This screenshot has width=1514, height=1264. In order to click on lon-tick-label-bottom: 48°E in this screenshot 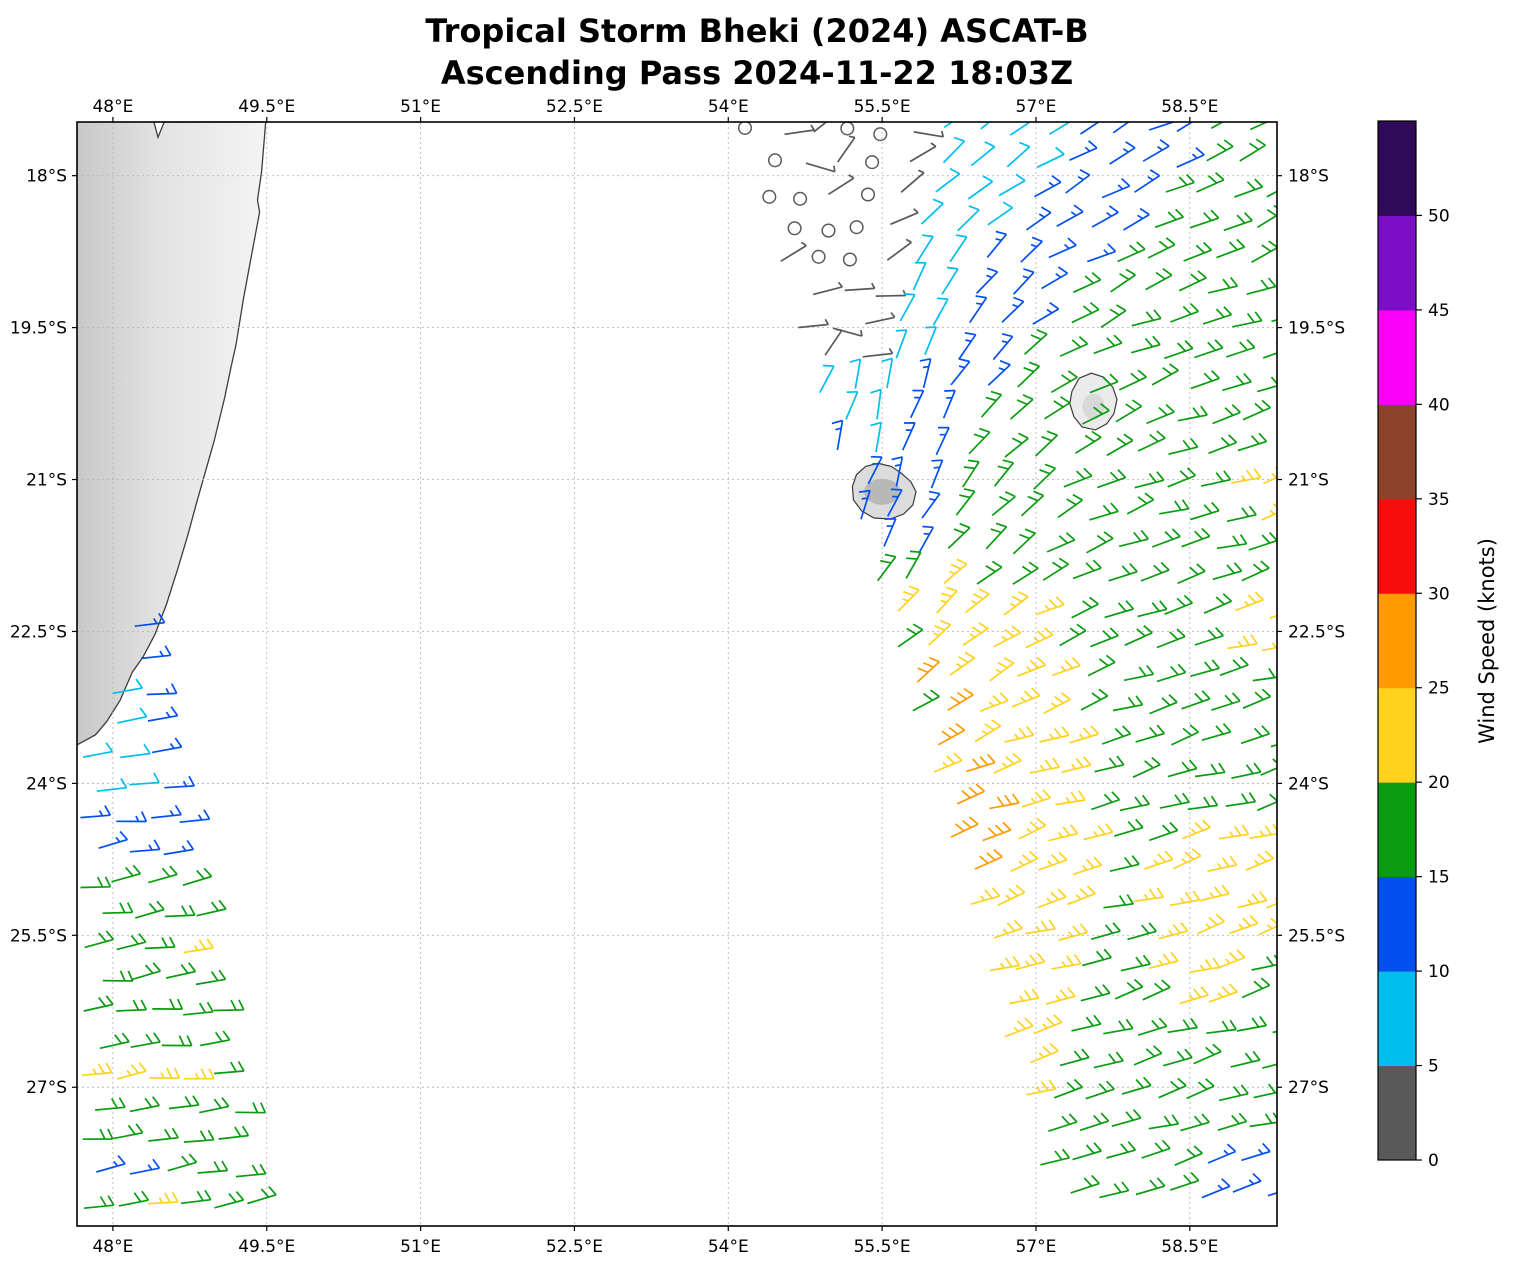, I will do `click(112, 1247)`.